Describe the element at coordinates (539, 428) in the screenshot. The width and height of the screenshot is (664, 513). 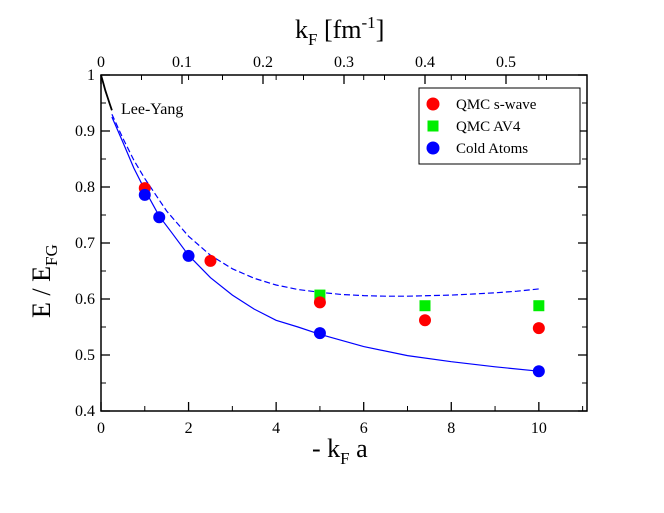
I see `x-tick-label: 10` at that location.